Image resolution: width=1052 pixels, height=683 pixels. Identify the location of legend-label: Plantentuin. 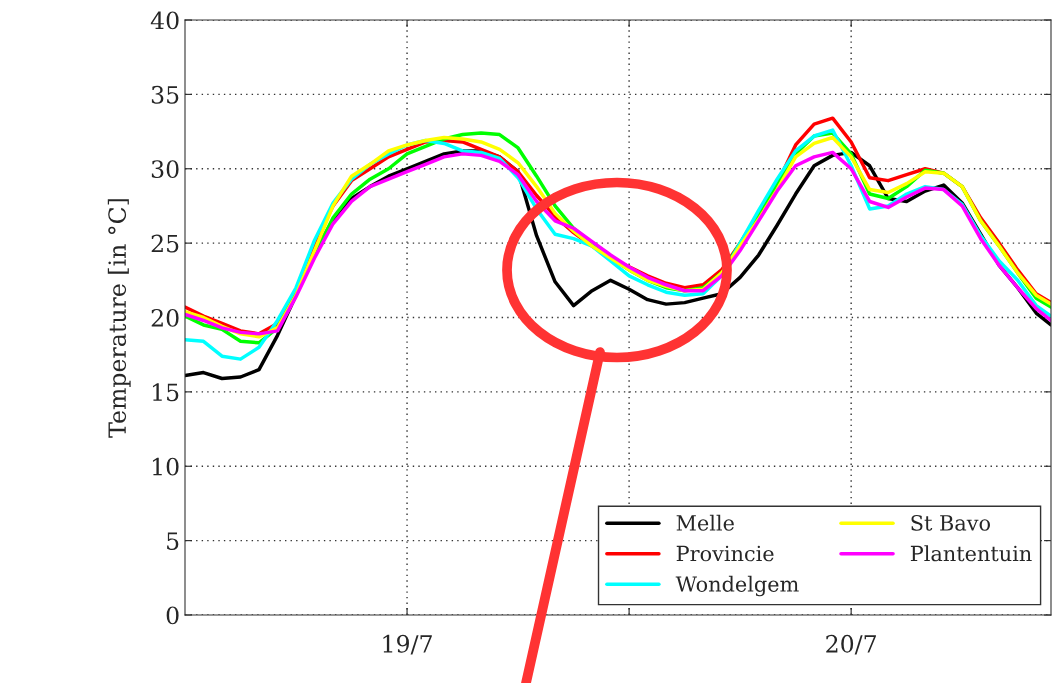
(971, 553).